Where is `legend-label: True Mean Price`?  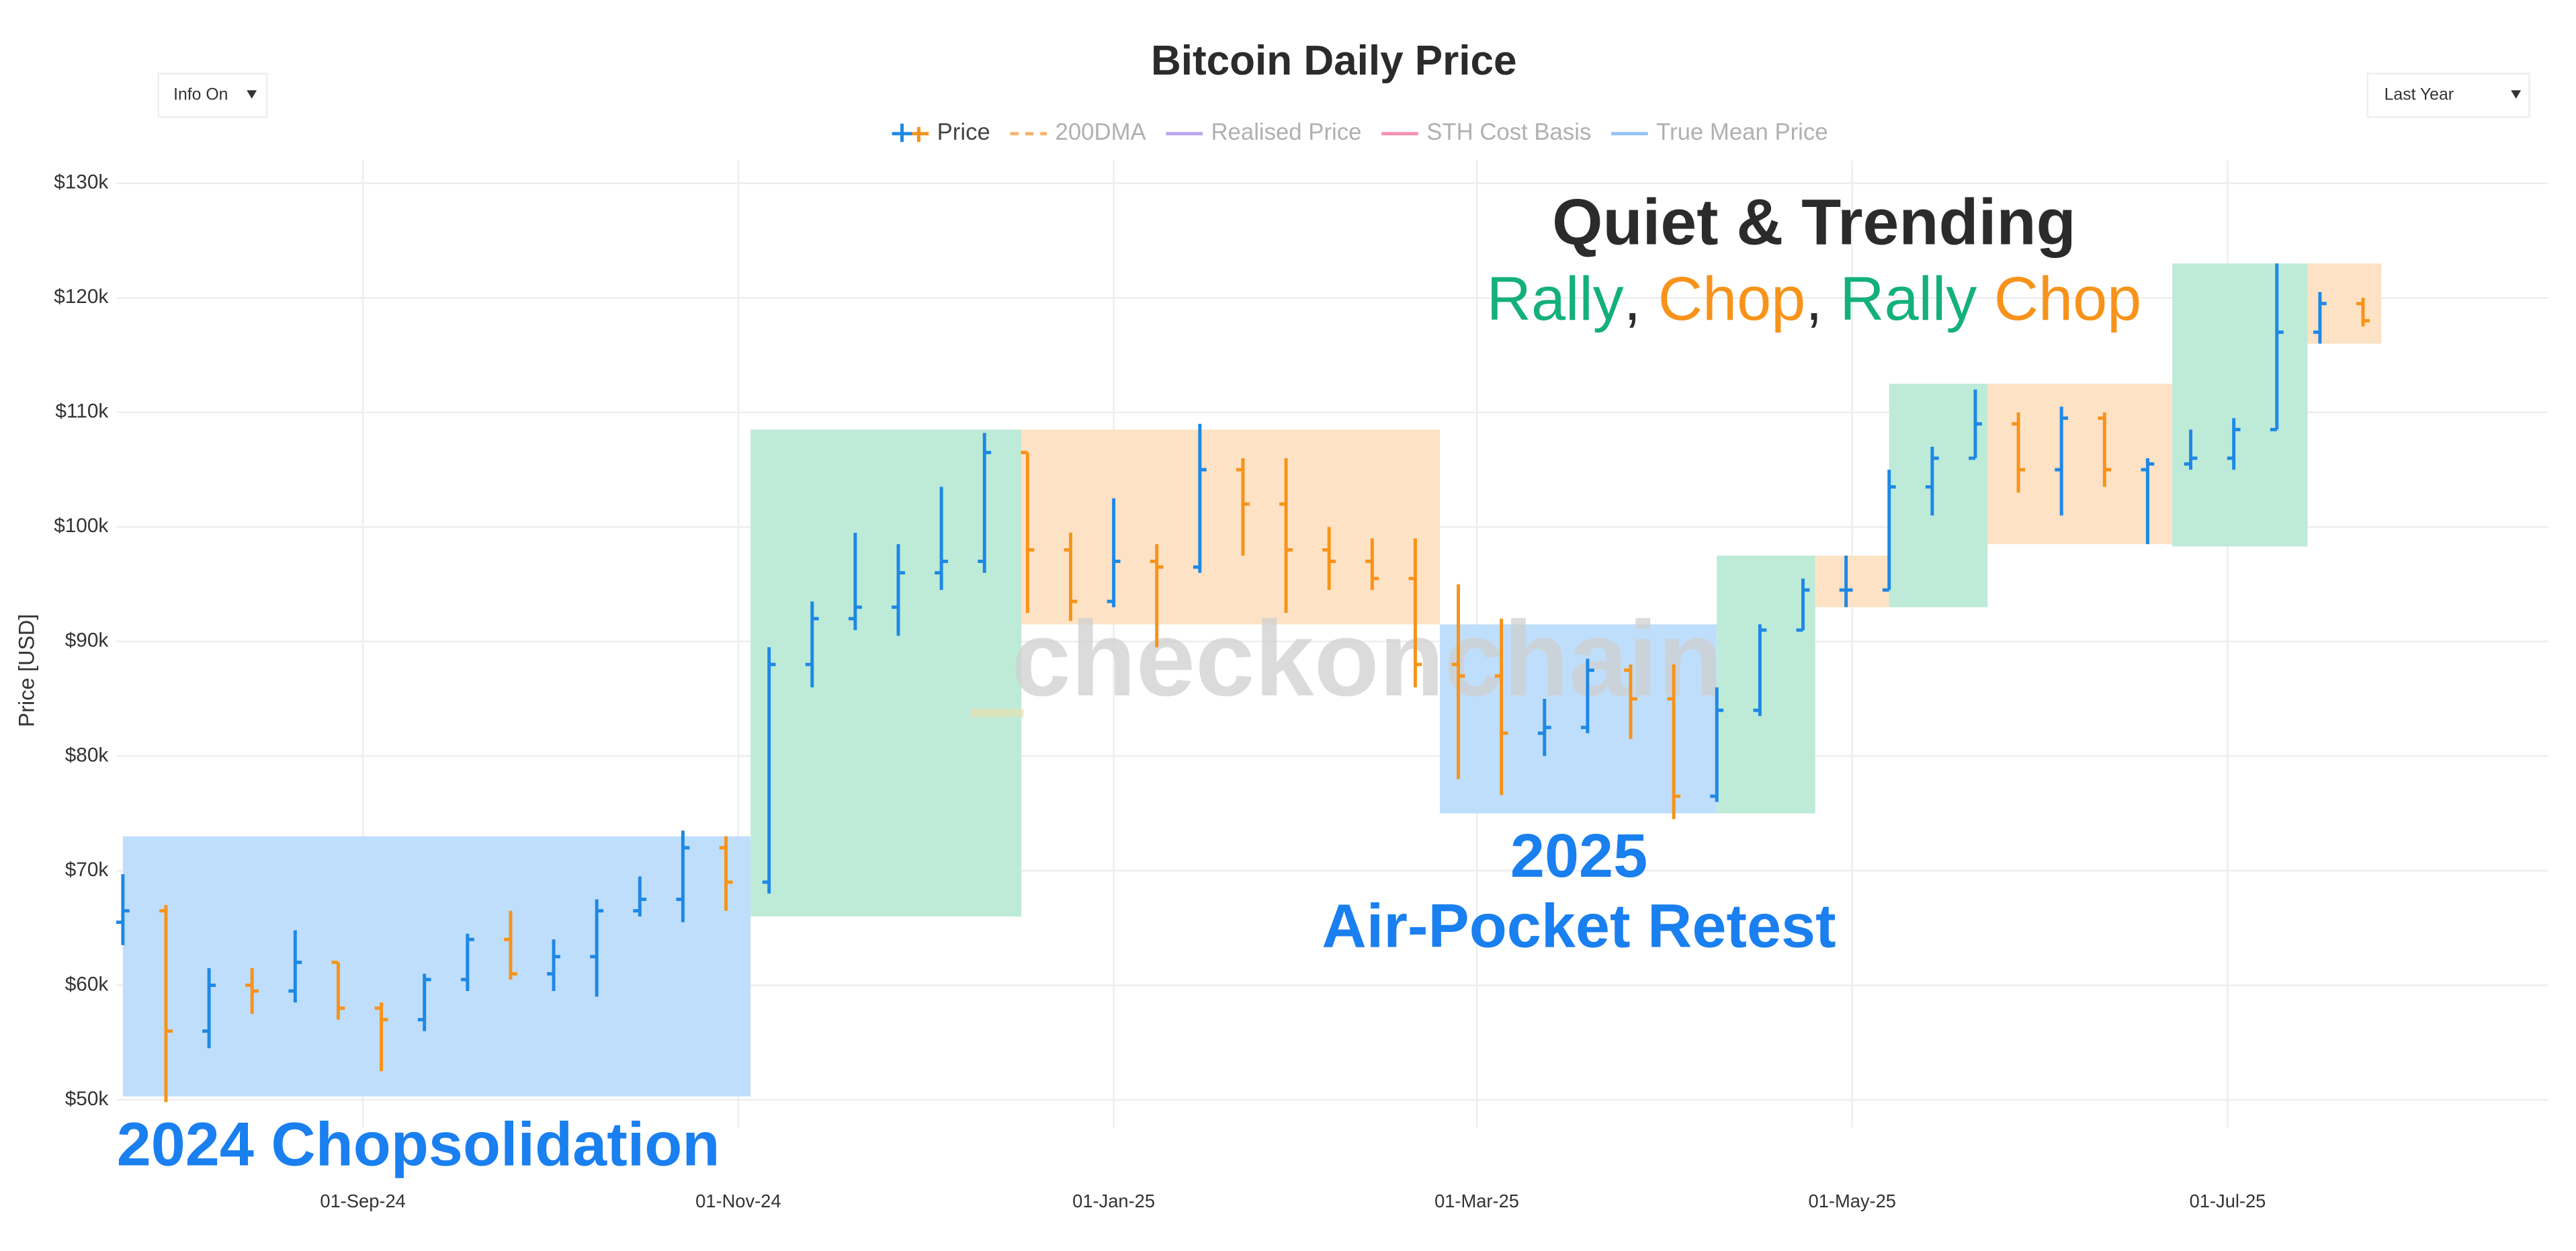
legend-label: True Mean Price is located at coordinates (1742, 132).